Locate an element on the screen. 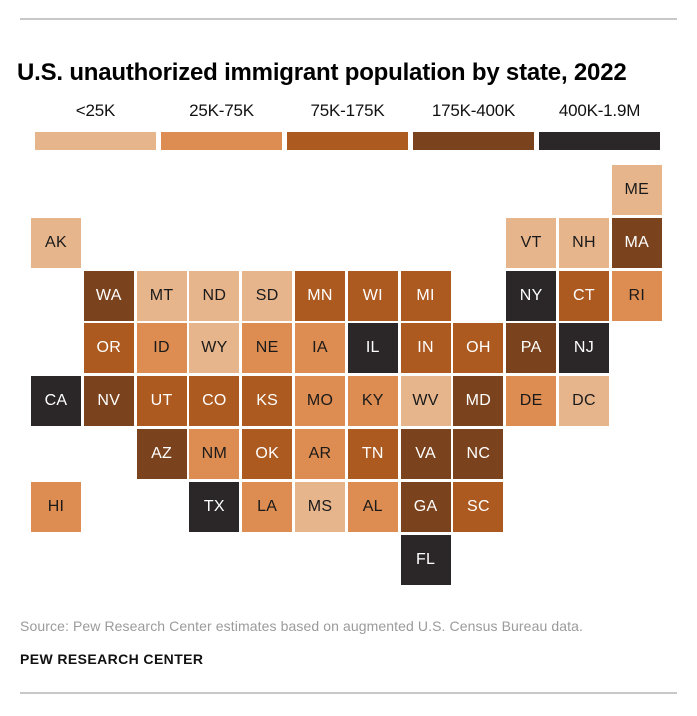 The height and width of the screenshot is (716, 697). state-tile-nh: NH is located at coordinates (584, 242).